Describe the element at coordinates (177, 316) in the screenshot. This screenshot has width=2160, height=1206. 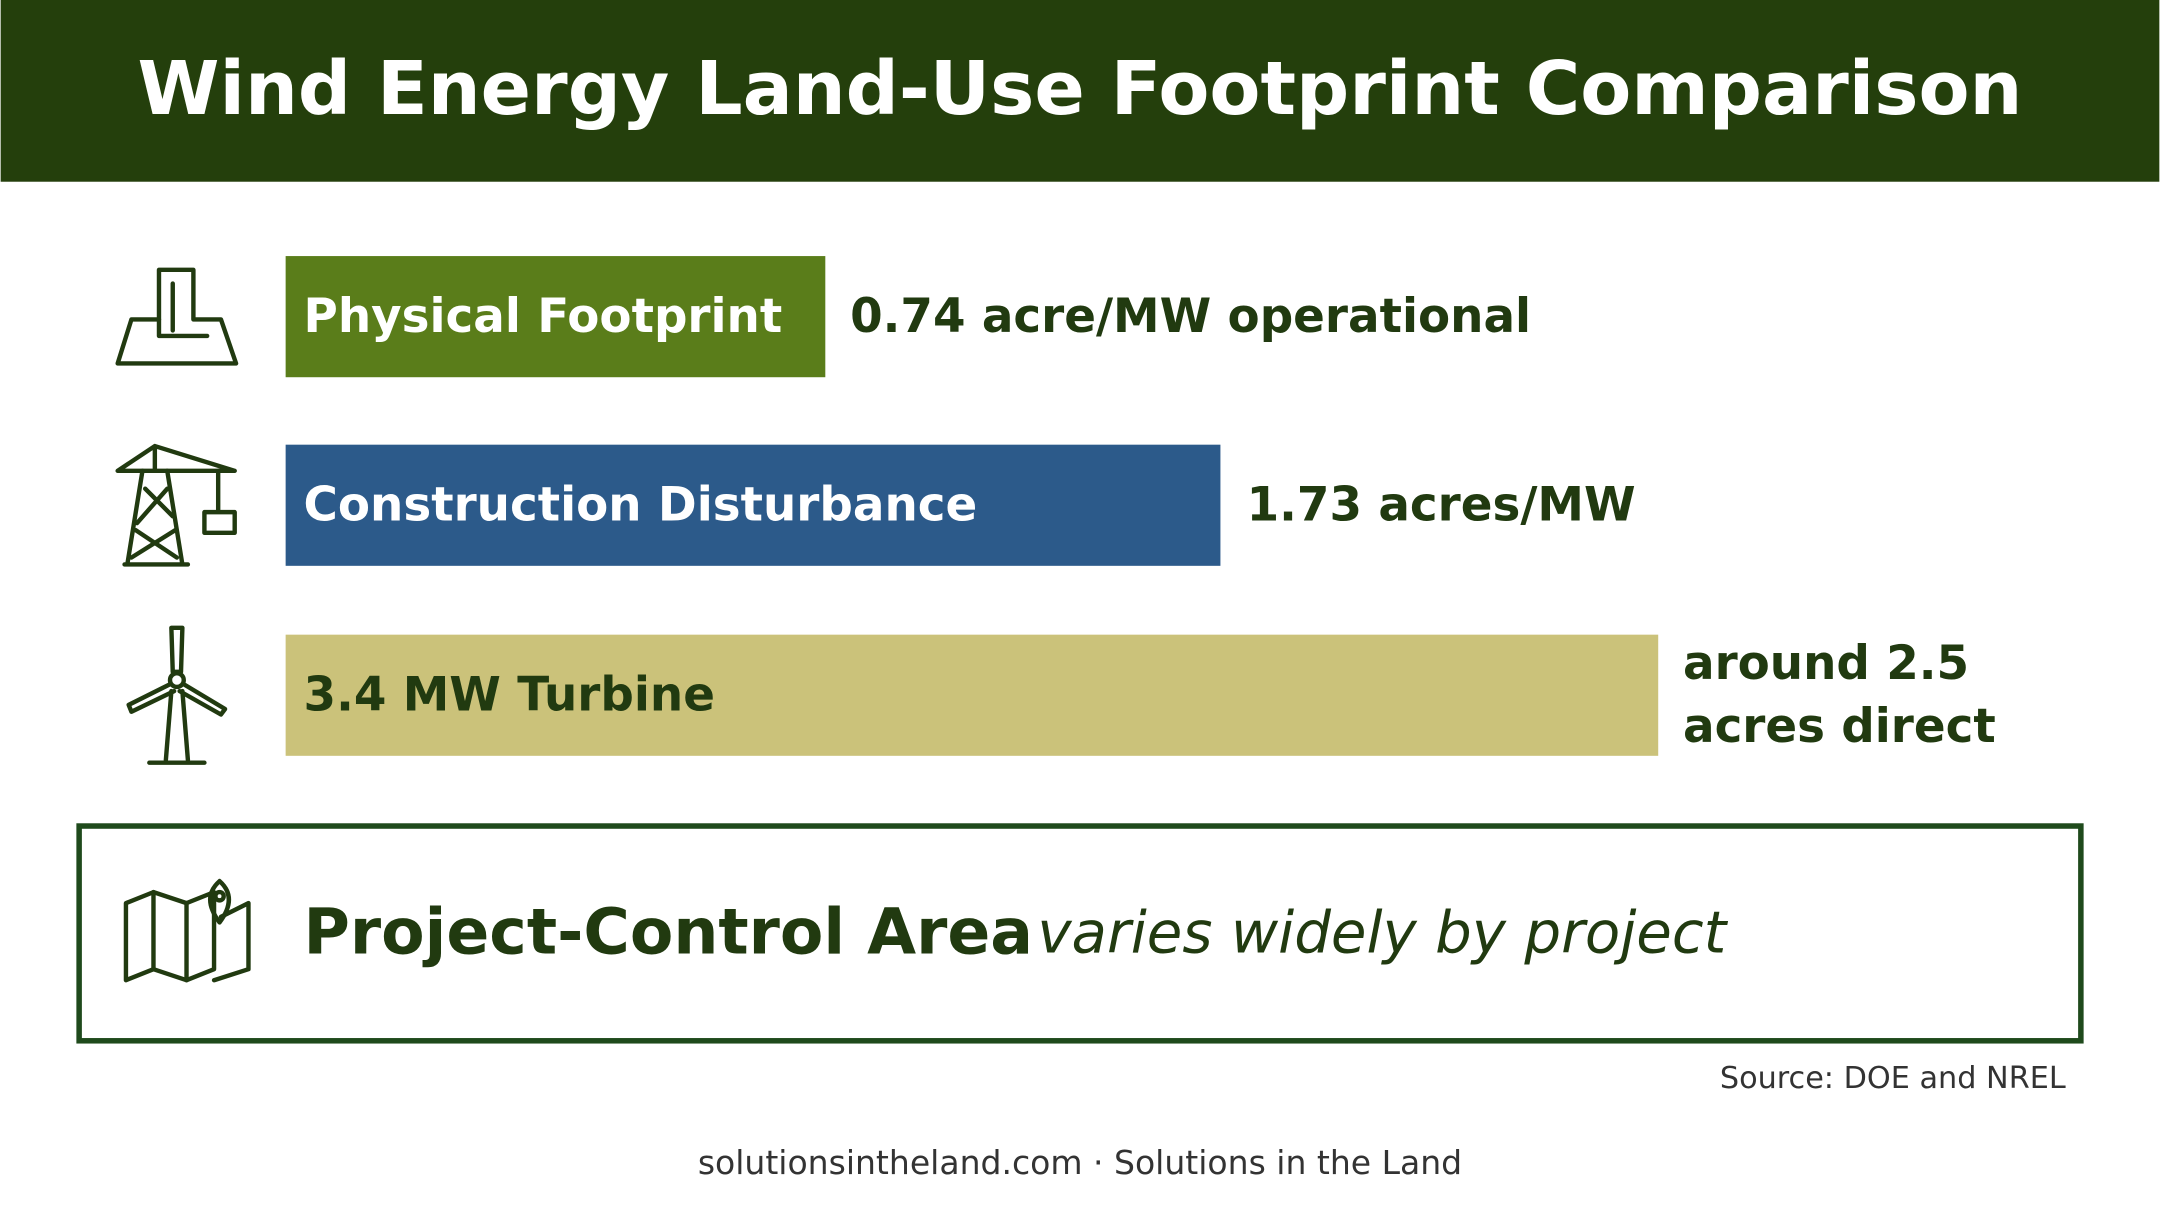
I see `footprint-icon` at that location.